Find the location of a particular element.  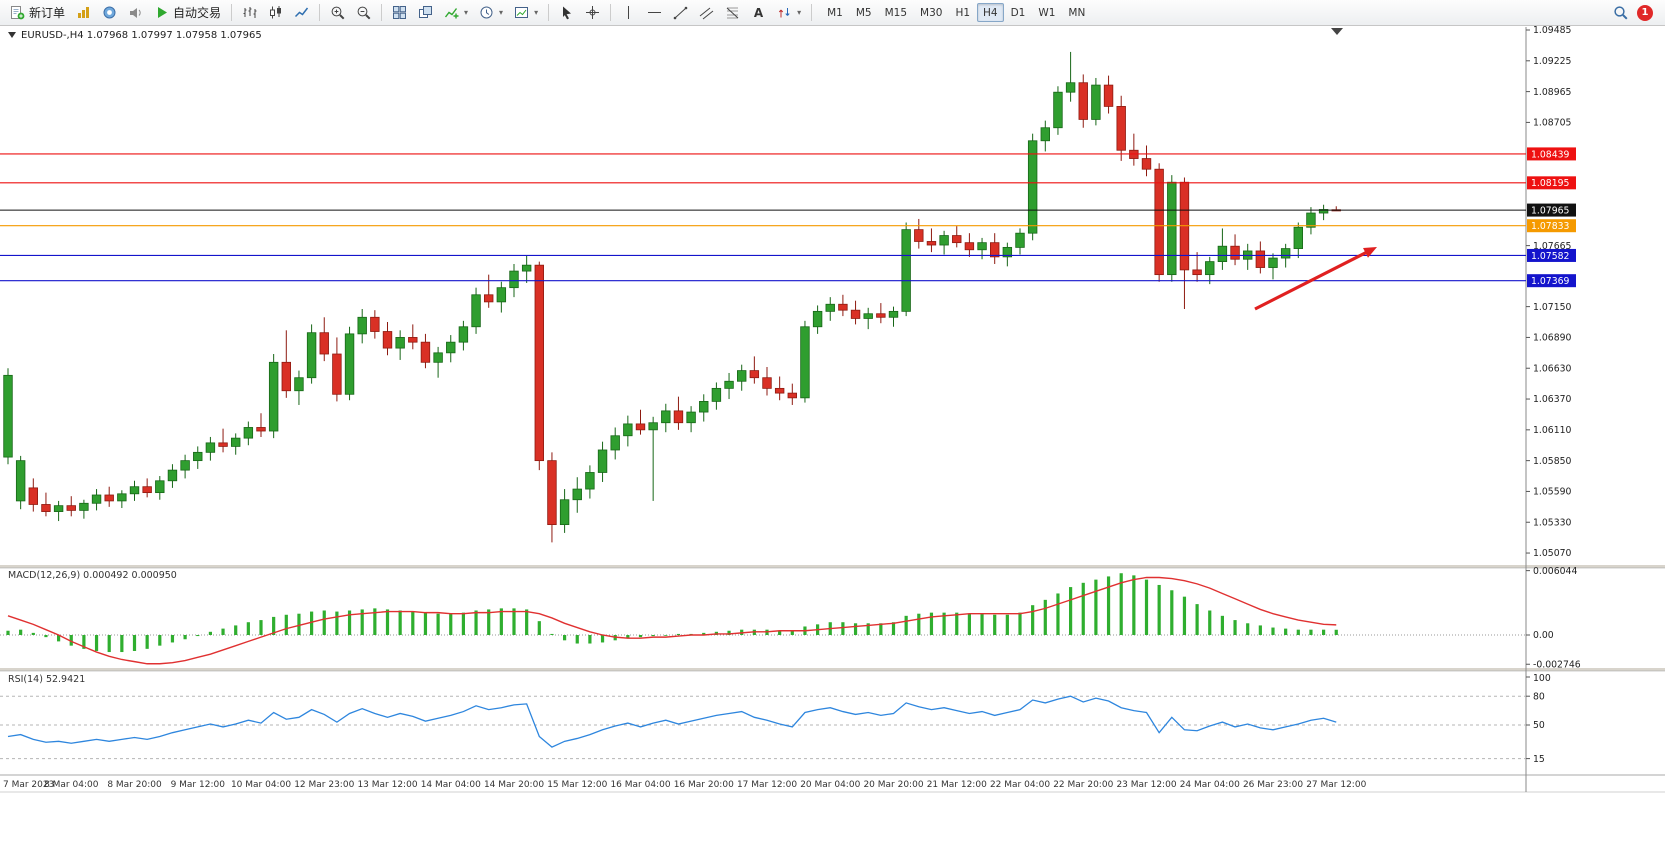

zoom-out-button is located at coordinates (363, 12).